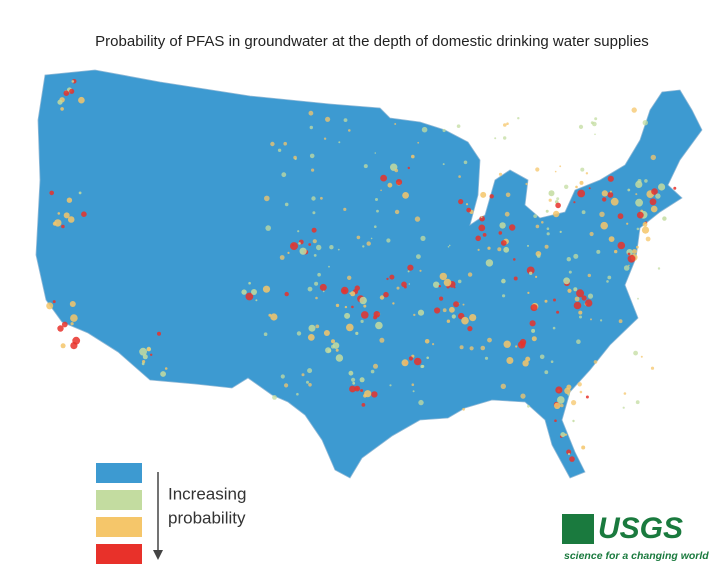  Describe the element at coordinates (158, 555) in the screenshot. I see `legend-arrowhead` at that location.